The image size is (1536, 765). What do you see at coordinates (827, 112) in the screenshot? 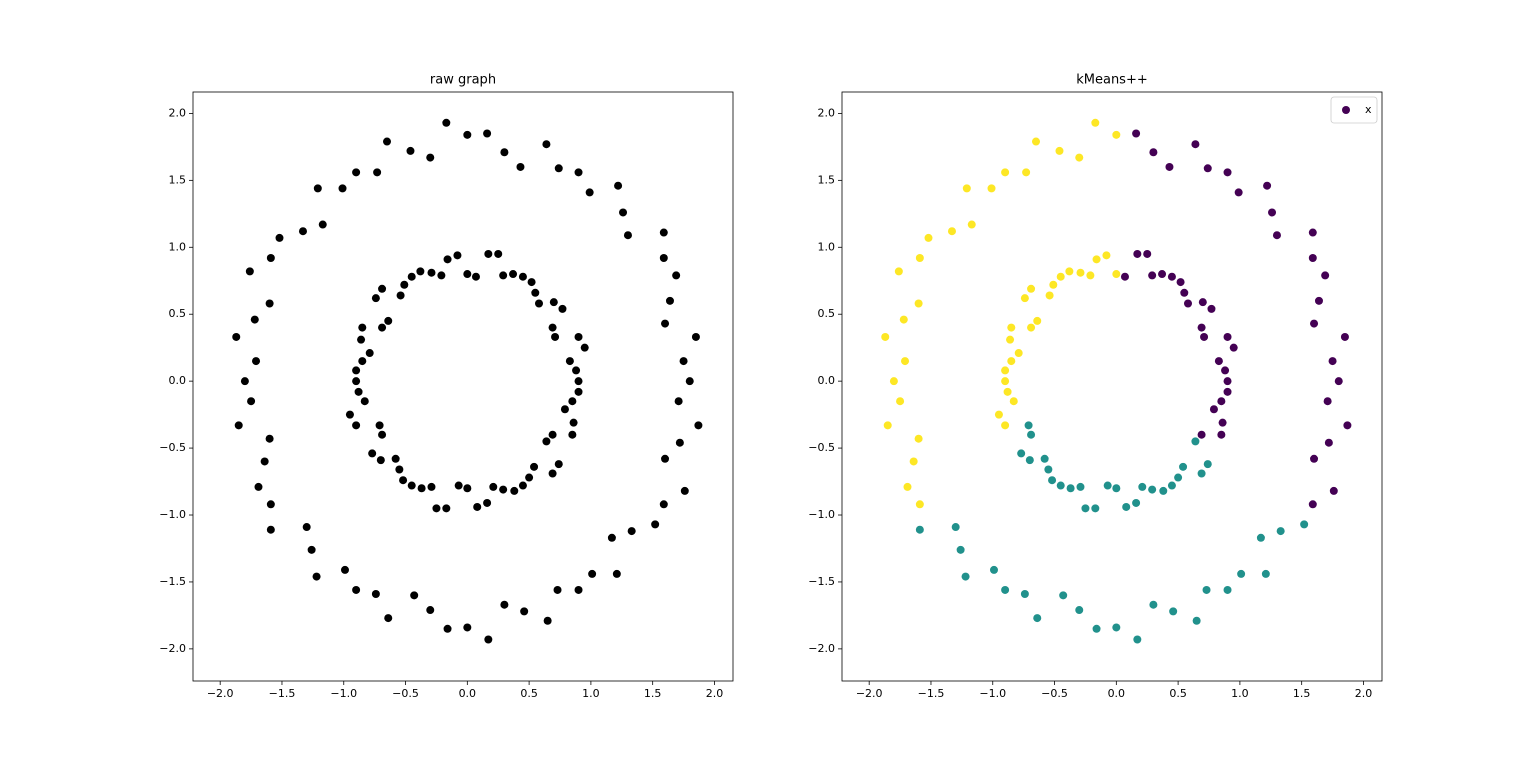
I see `y-tick-label: 2.0` at bounding box center [827, 112].